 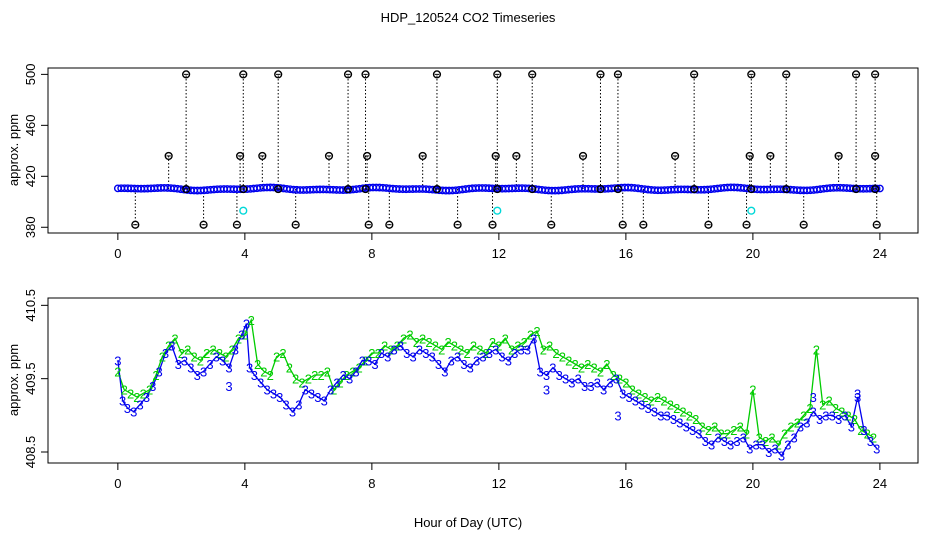 What do you see at coordinates (244, 253) in the screenshot?
I see `top-x-tick-label: 4` at bounding box center [244, 253].